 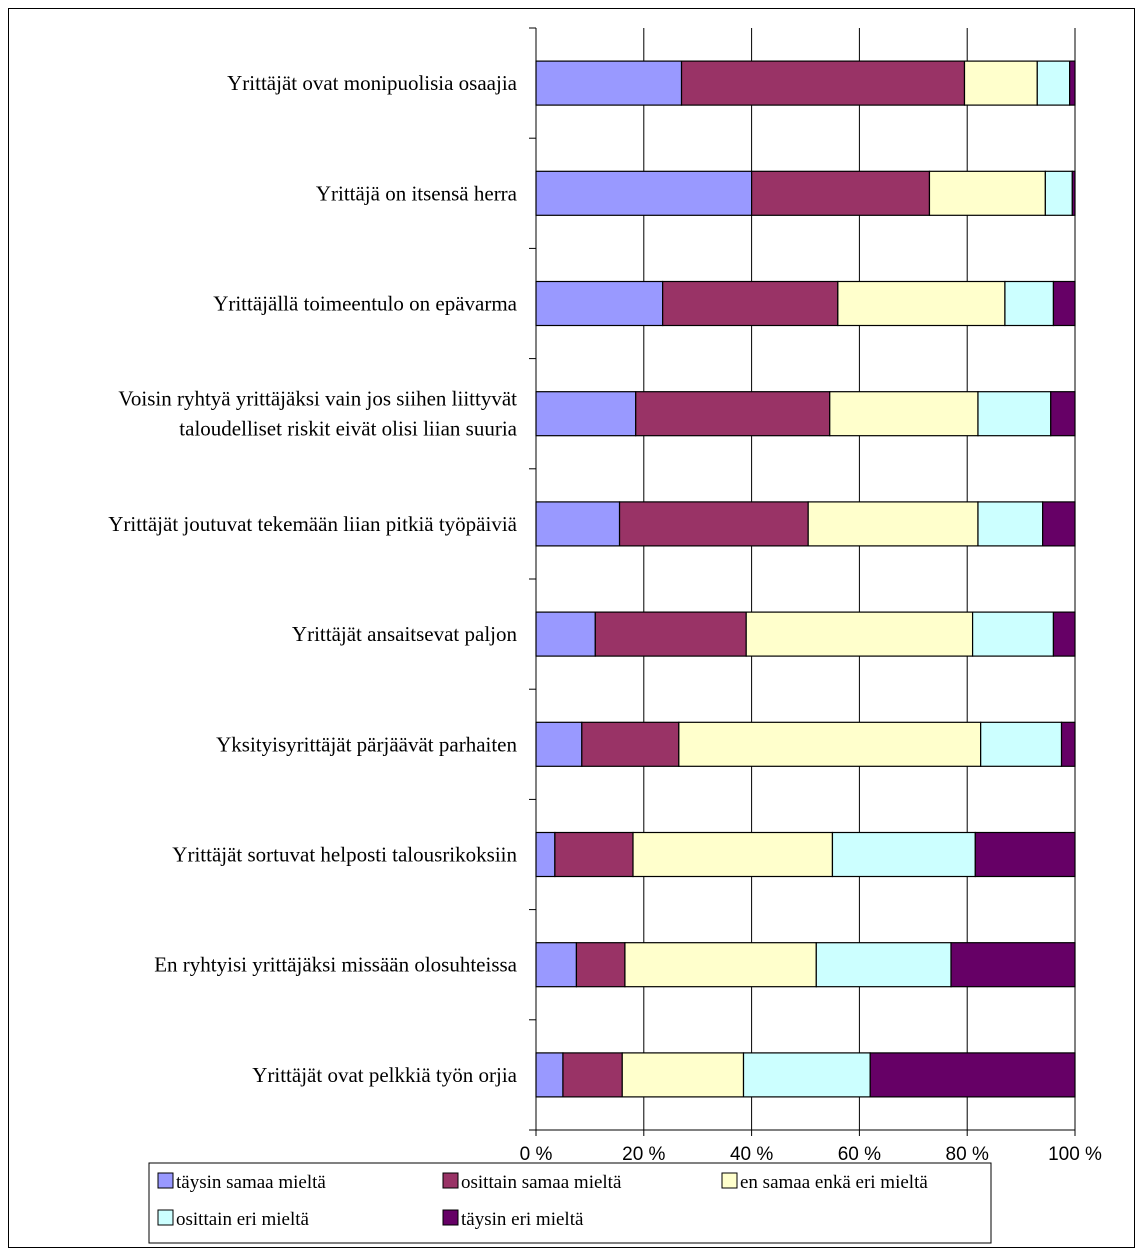 What do you see at coordinates (751, 1154) in the screenshot?
I see `x-tick-label: 40 %` at bounding box center [751, 1154].